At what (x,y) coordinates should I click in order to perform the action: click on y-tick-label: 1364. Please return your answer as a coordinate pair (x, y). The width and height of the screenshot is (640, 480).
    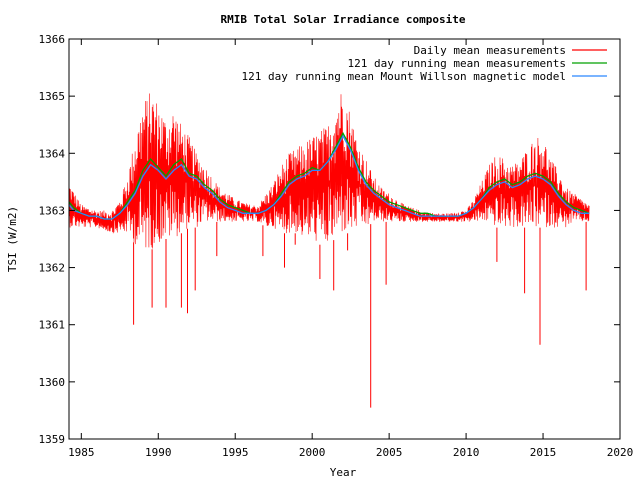
    Looking at the image, I should click on (52, 153).